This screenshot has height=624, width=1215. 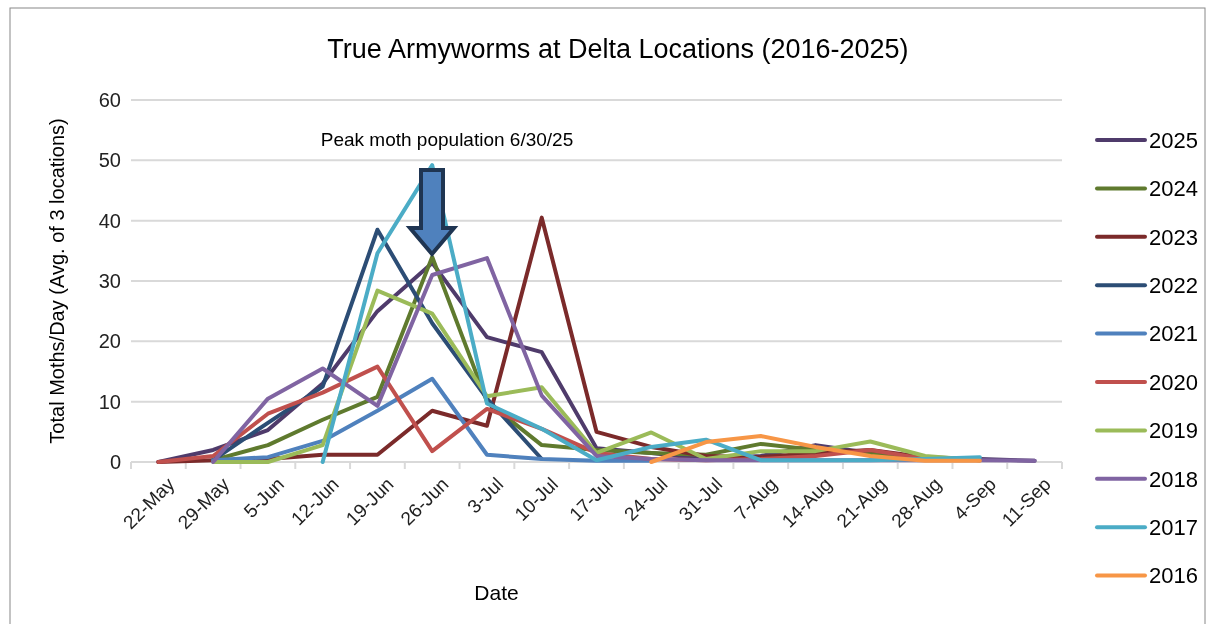 What do you see at coordinates (447, 139) in the screenshot?
I see `annotation: Peak moth population 6/30/25` at bounding box center [447, 139].